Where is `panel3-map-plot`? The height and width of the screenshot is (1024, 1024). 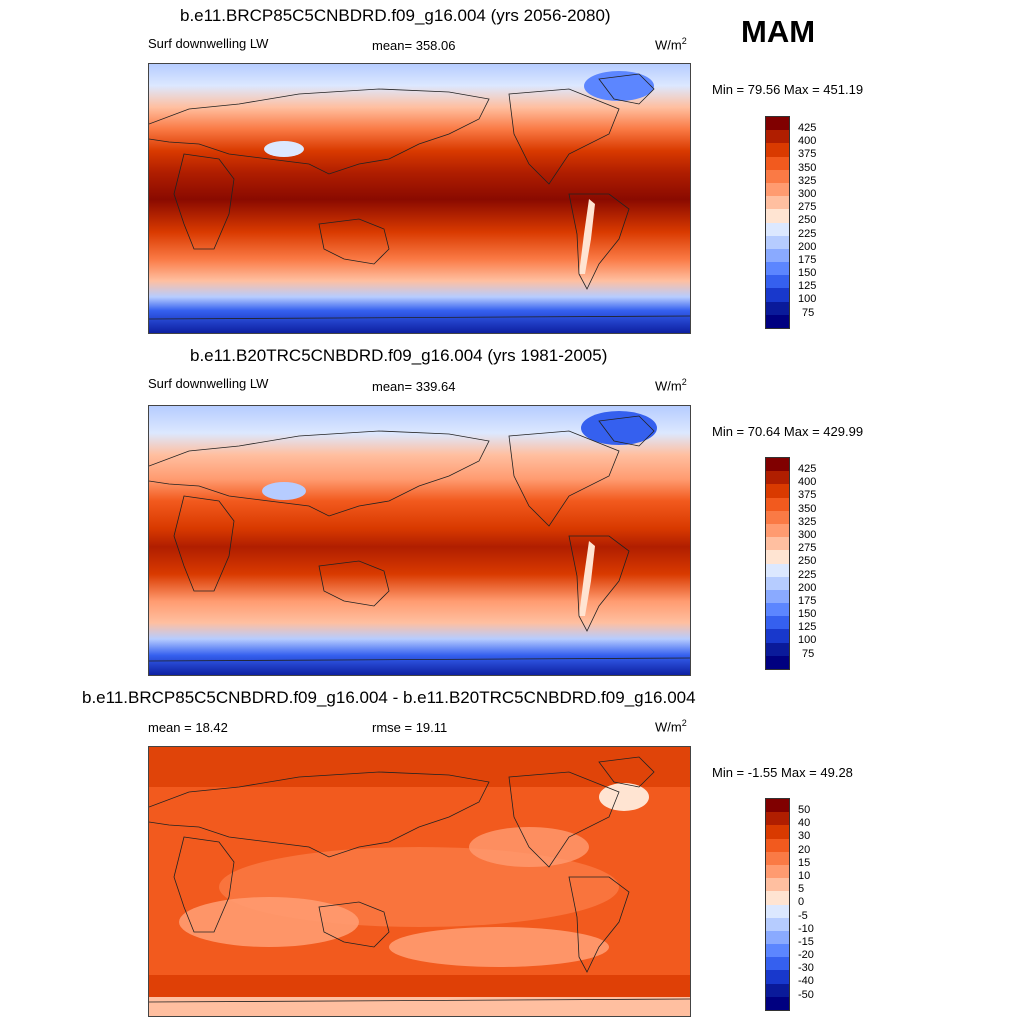
panel3-map-plot is located at coordinates (419, 881).